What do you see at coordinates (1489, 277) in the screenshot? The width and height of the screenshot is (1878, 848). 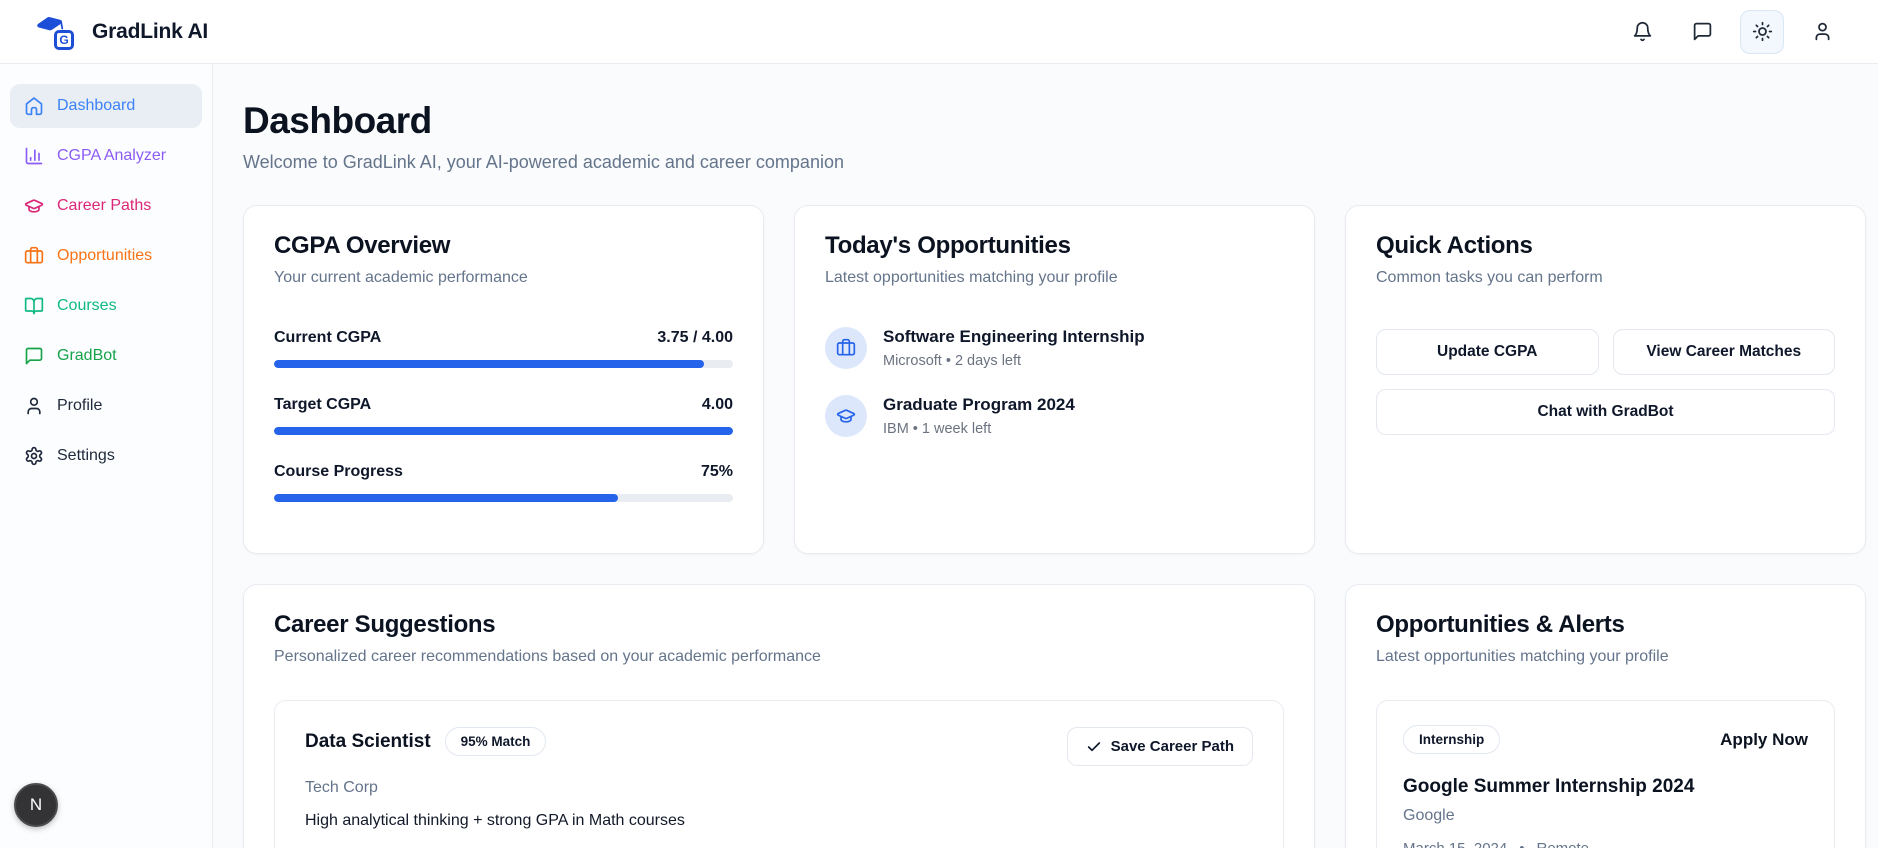 I see `card-subtitle: Common tasks you can perform` at bounding box center [1489, 277].